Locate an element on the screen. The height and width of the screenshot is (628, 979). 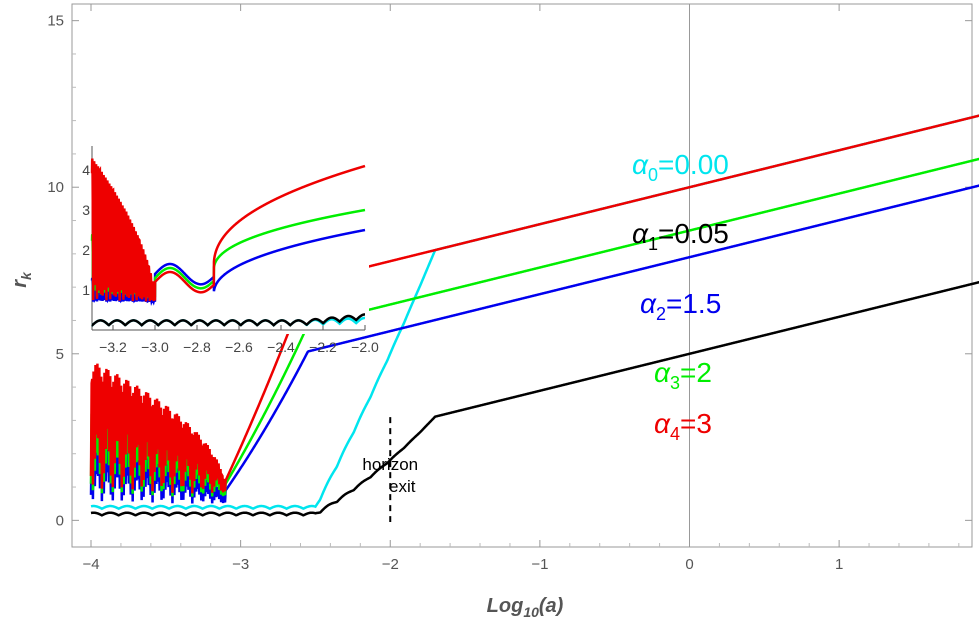
legend-entry-3: α3=2 is located at coordinates (683, 375).